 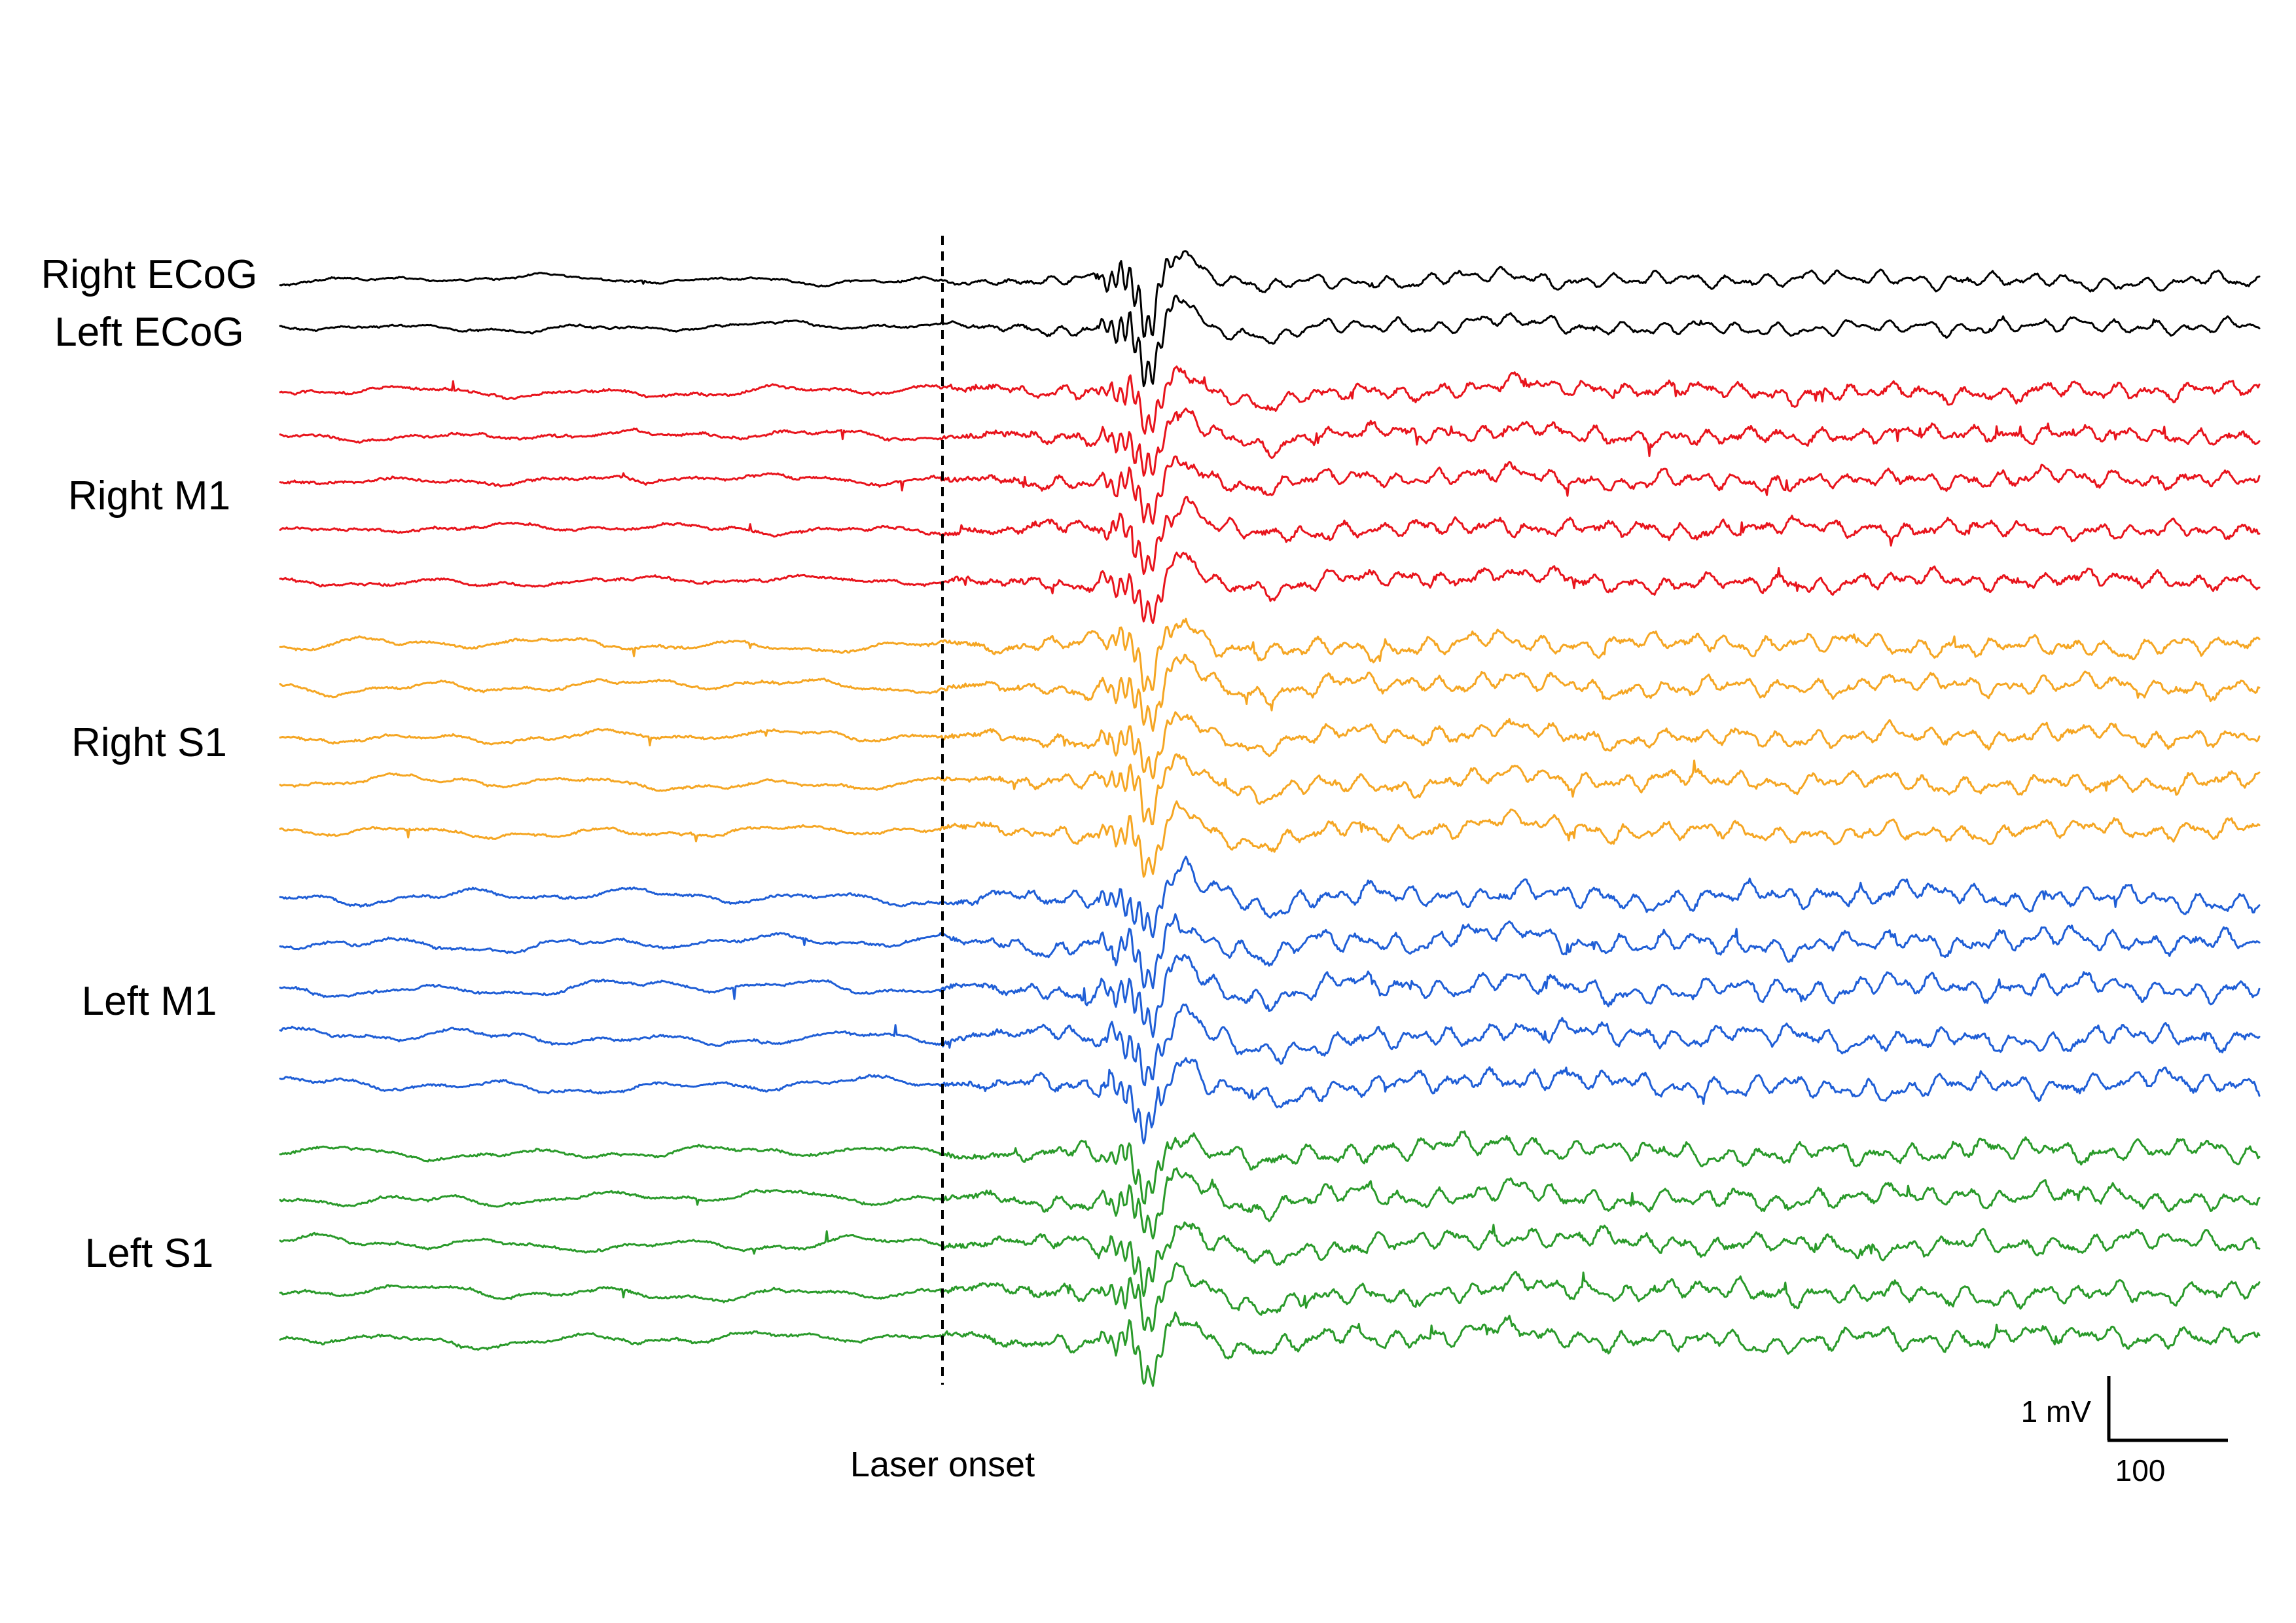 I want to click on trace-left-s1-ch2, so click(x=1270, y=1203).